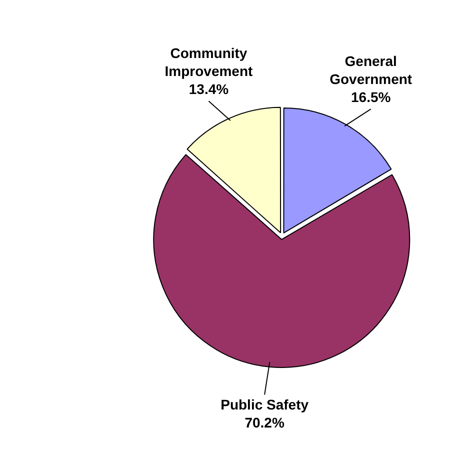 Image resolution: width=474 pixels, height=472 pixels. I want to click on data-label: 70.2%, so click(264, 422).